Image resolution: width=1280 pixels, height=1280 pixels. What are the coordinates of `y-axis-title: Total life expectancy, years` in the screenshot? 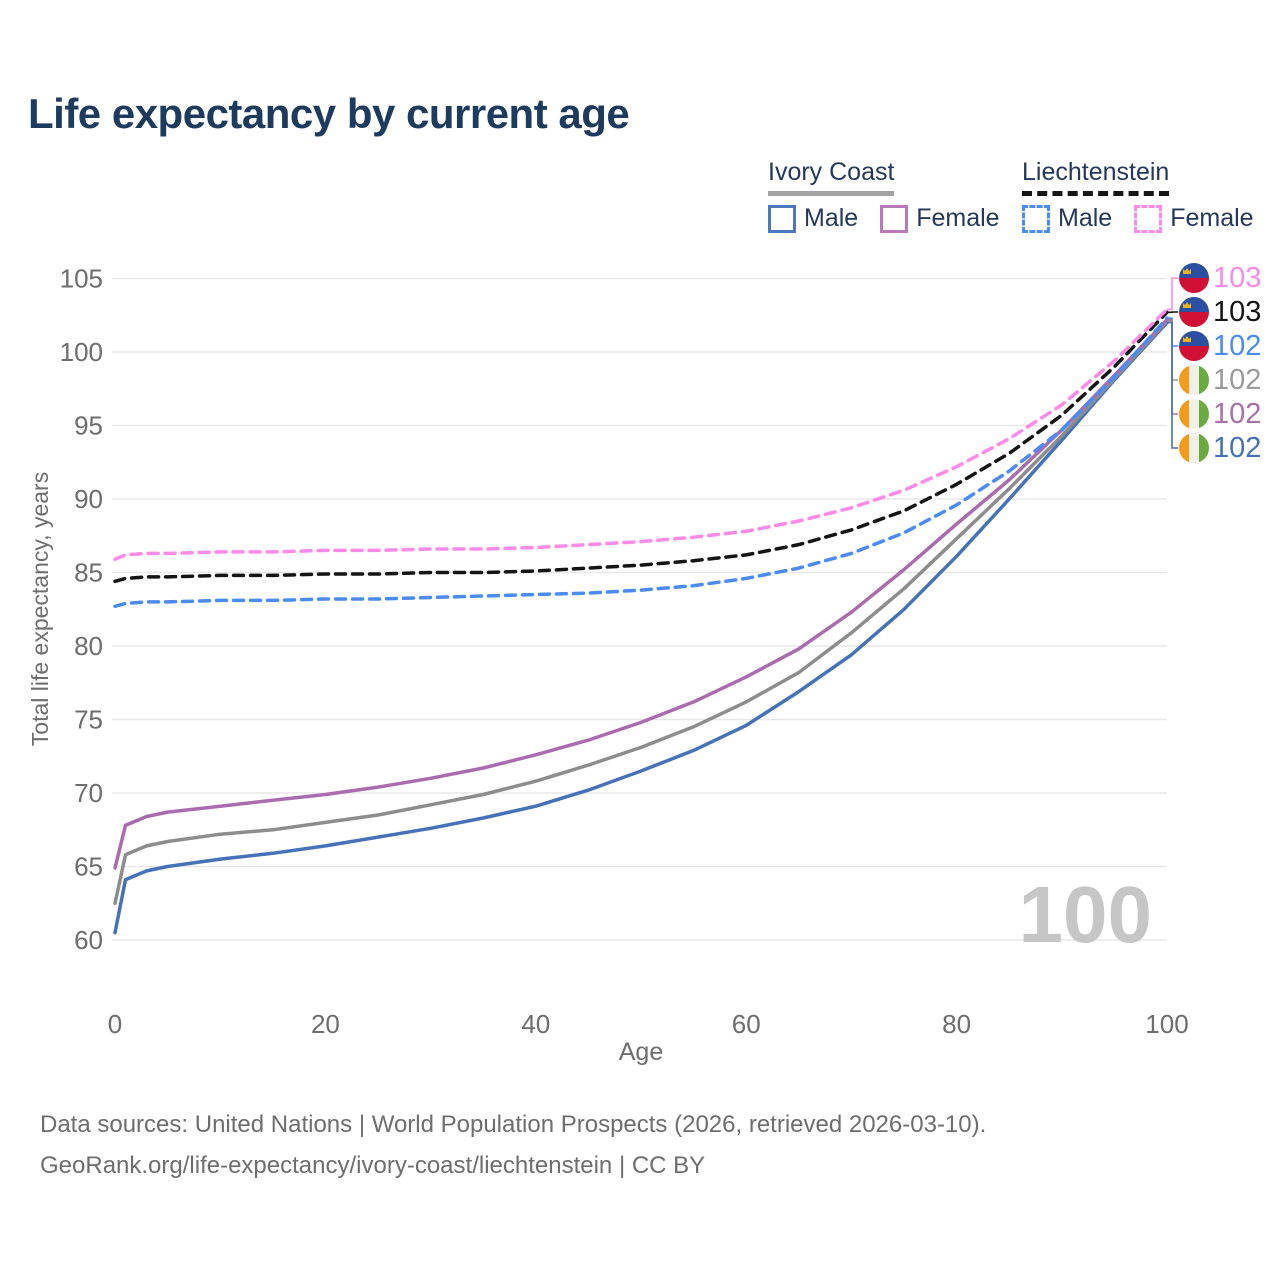 It's located at (40, 609).